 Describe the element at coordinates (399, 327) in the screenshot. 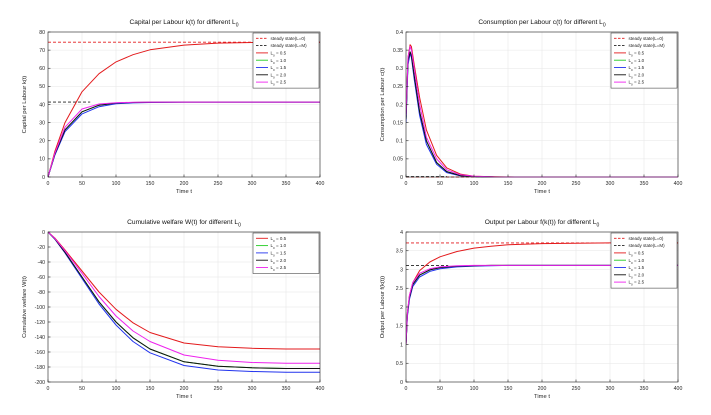

I see `y-tick-label: 1.5` at that location.